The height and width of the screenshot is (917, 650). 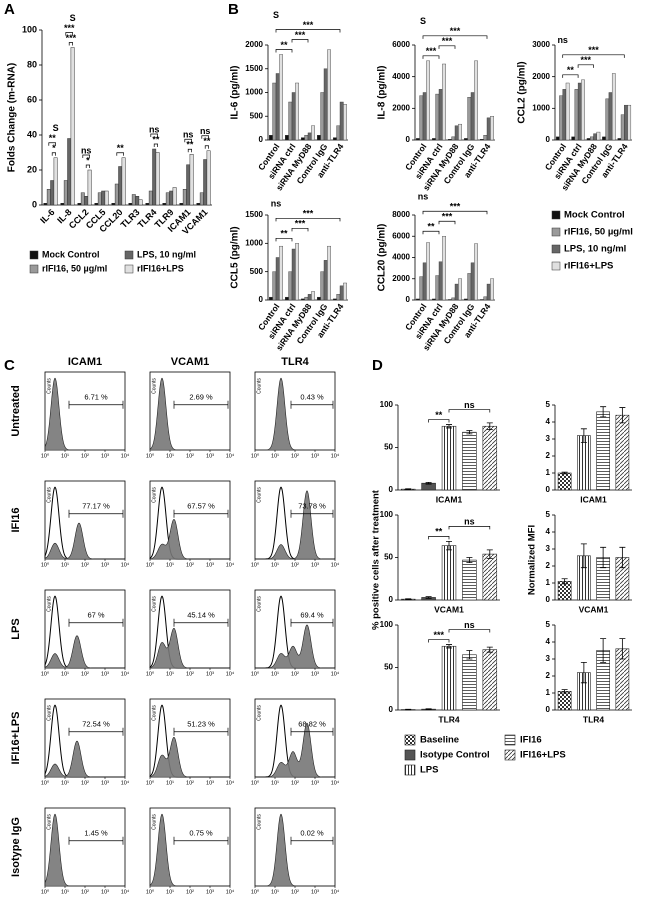 I want to click on legend-label: LPS, 10 ng/ml, so click(x=166, y=254).